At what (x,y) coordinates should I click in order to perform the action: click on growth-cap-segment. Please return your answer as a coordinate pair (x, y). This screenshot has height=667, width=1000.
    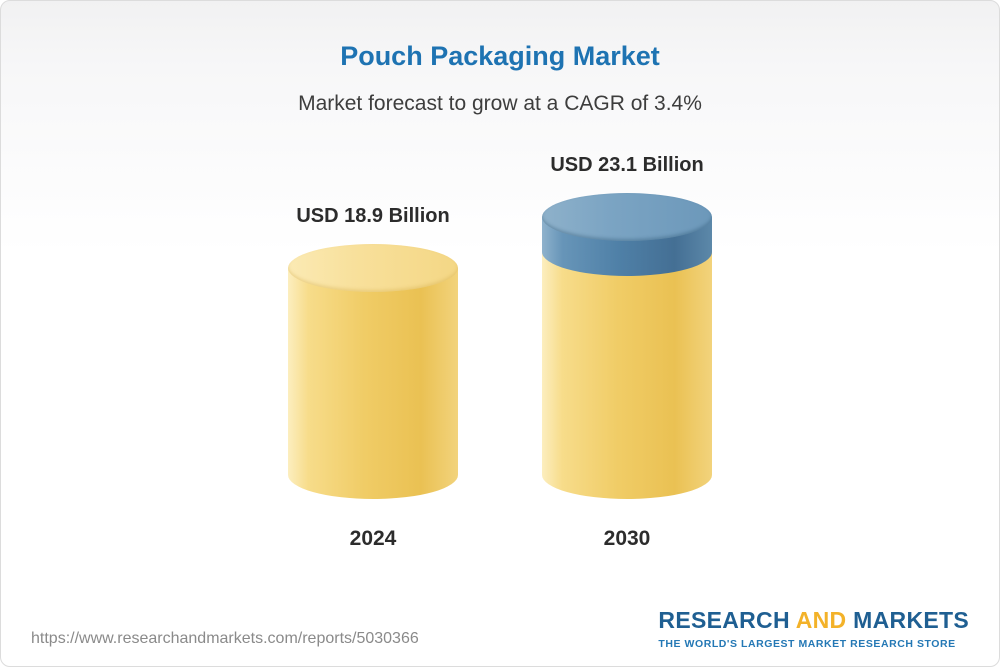
    Looking at the image, I should click on (627, 235).